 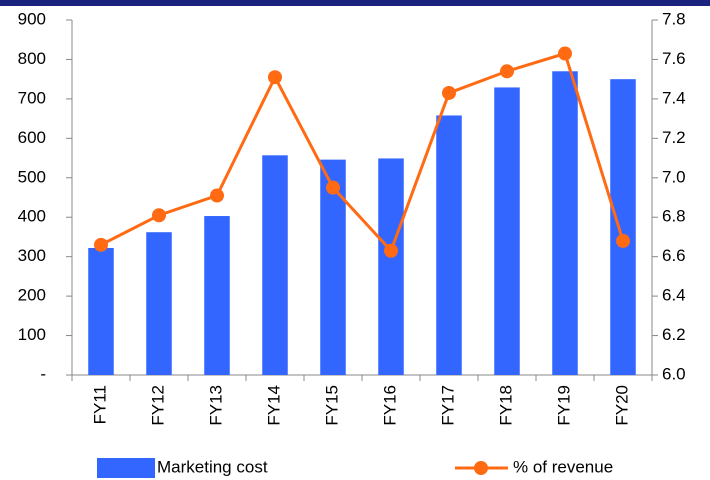 What do you see at coordinates (674, 176) in the screenshot?
I see `y2-tick-label: 7.0` at bounding box center [674, 176].